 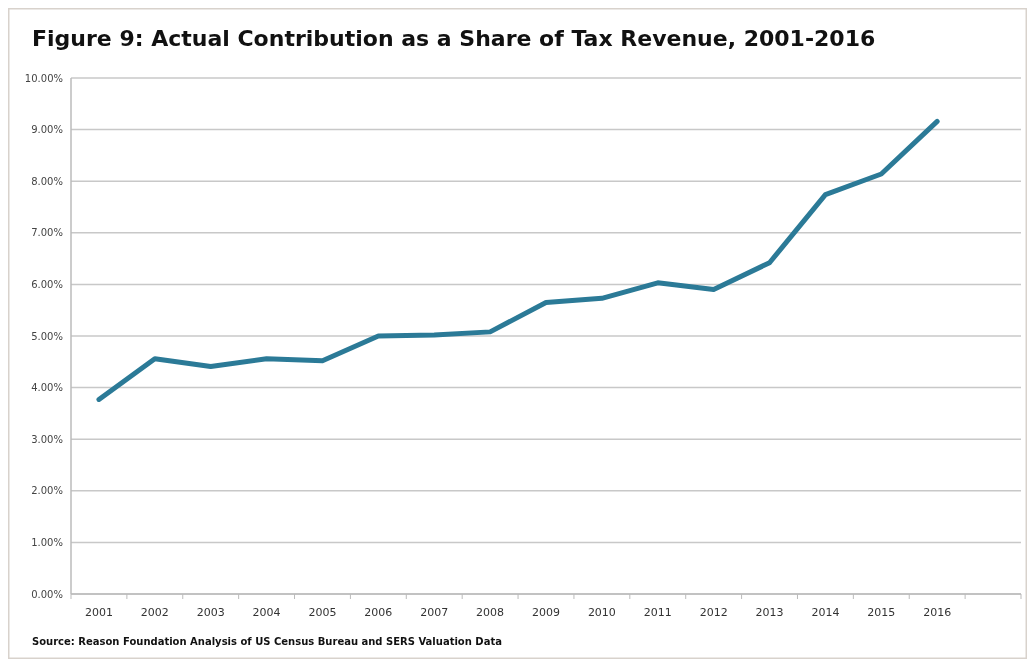 What do you see at coordinates (47, 491) in the screenshot?
I see `y-tick-label: 2.00%` at bounding box center [47, 491].